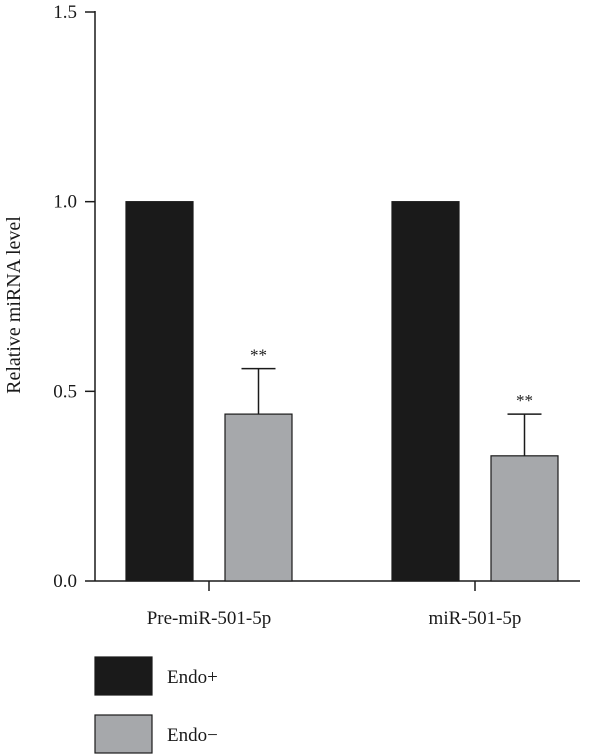  Describe the element at coordinates (65, 581) in the screenshot. I see `y-tick-label: 0.0` at that location.